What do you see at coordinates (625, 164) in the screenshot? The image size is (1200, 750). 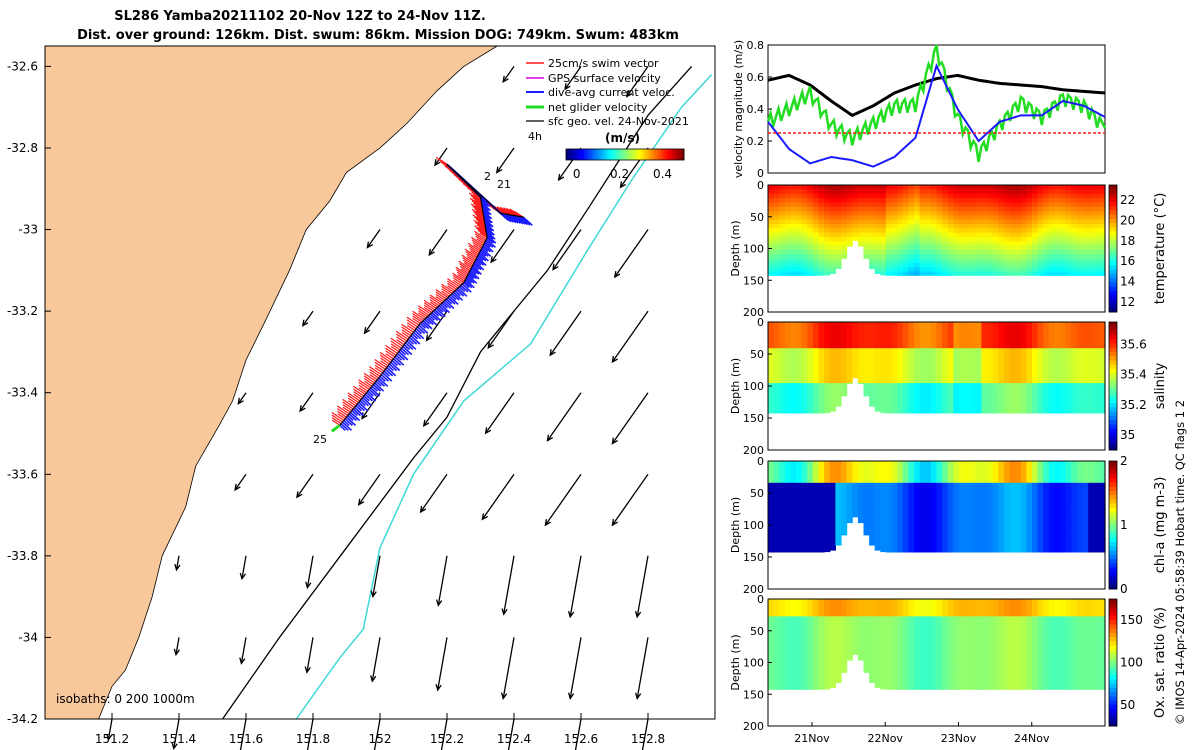 I see `speed-colorbar: 0 0.2 0.4` at bounding box center [625, 164].